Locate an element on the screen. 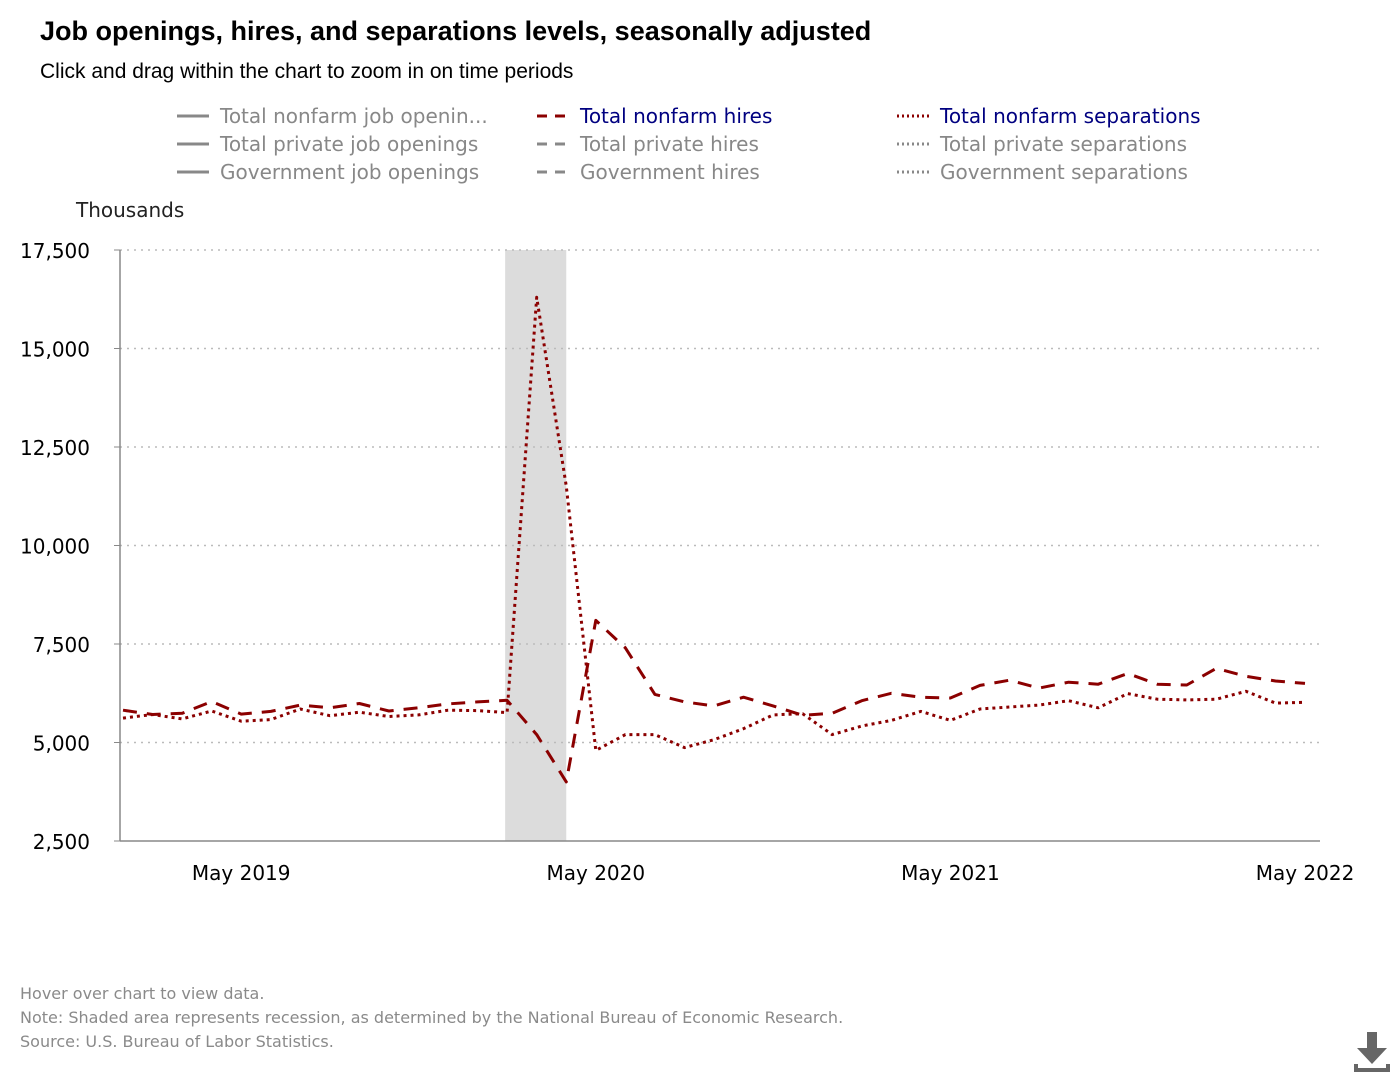 Image resolution: width=1400 pixels, height=1080 pixels. y-axis-unit-label: Thousands is located at coordinates (130, 210).